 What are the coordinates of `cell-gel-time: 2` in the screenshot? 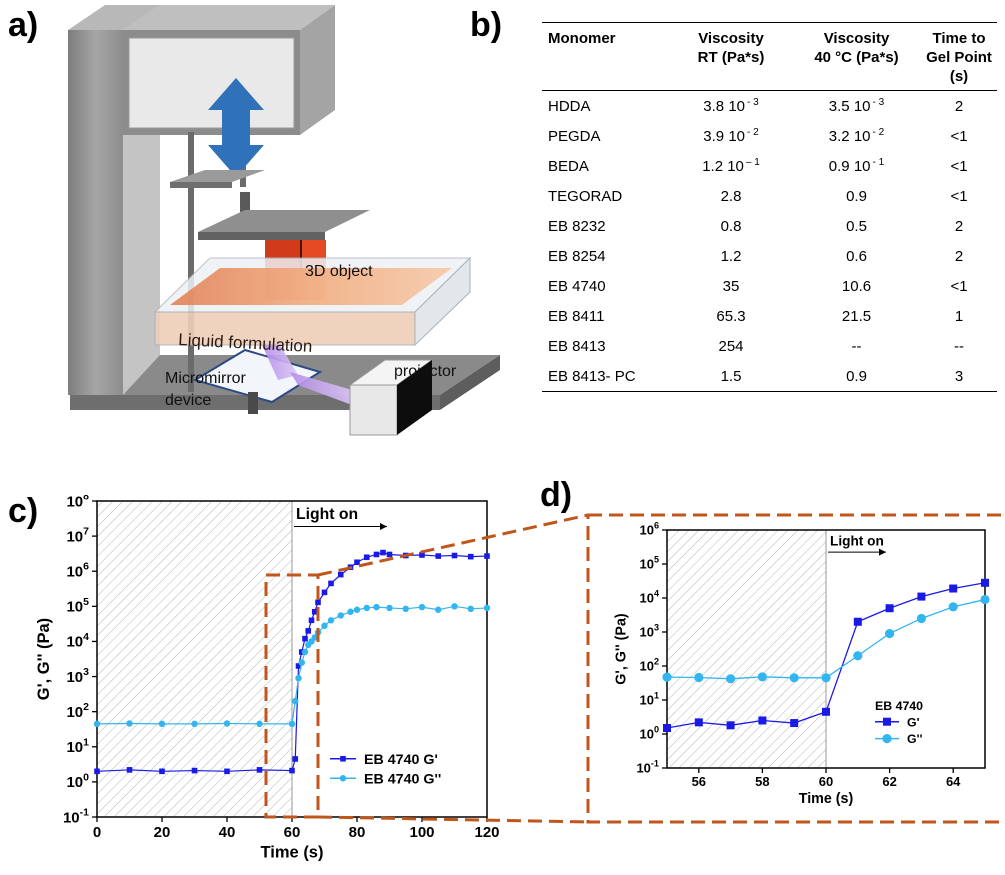 It's located at (959, 226).